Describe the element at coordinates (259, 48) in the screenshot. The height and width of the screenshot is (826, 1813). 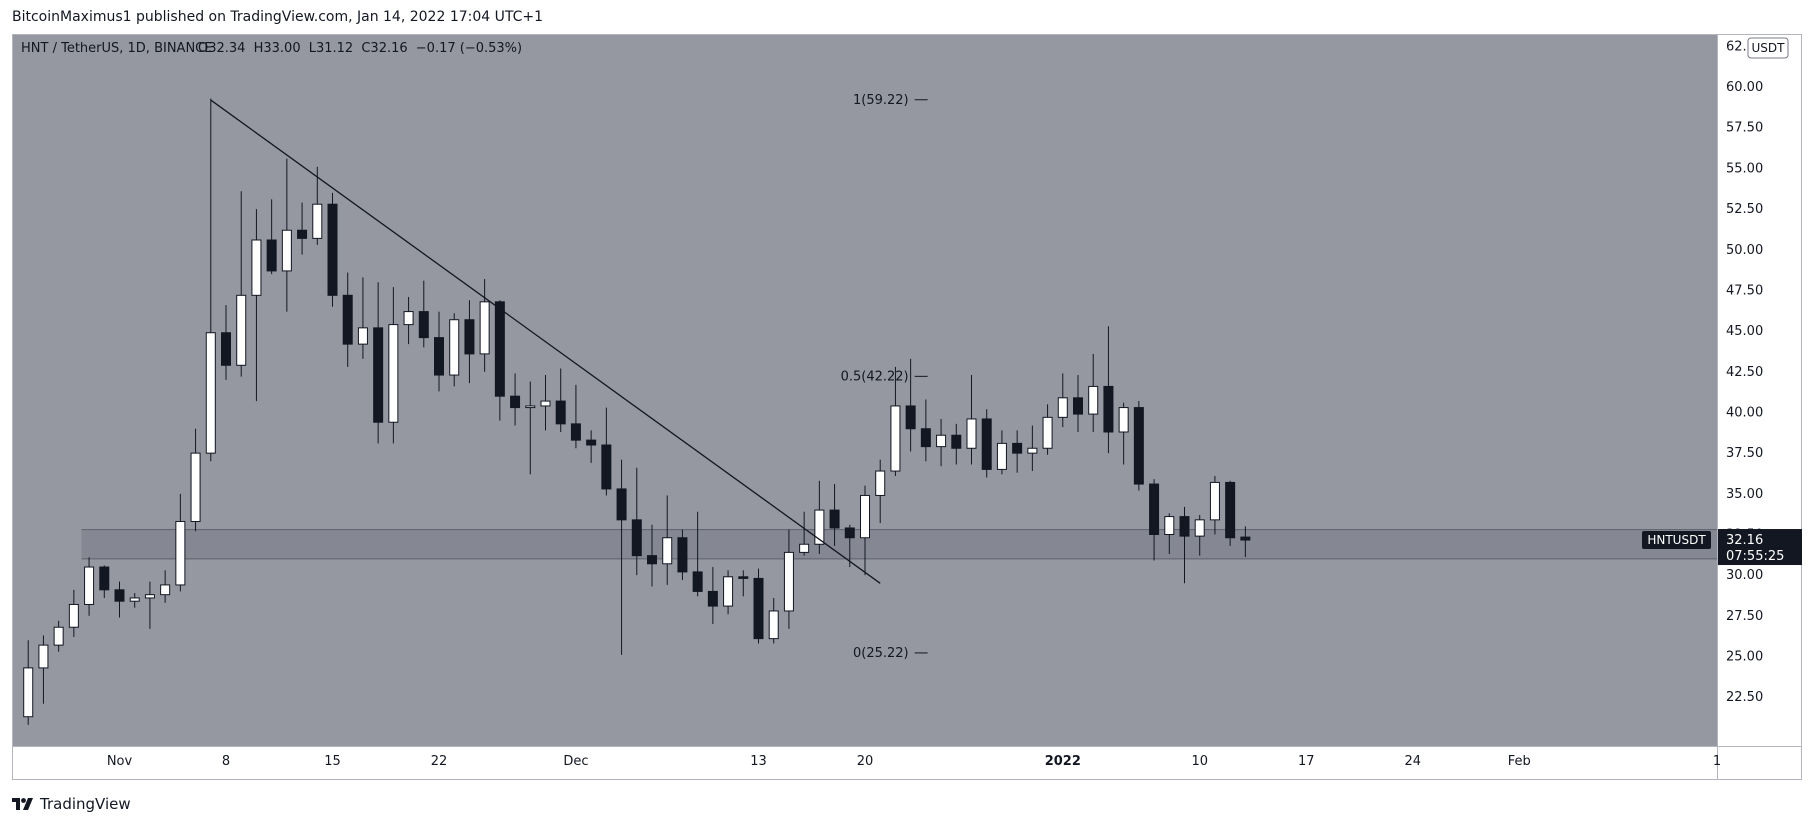
I see `high-label: H` at that location.